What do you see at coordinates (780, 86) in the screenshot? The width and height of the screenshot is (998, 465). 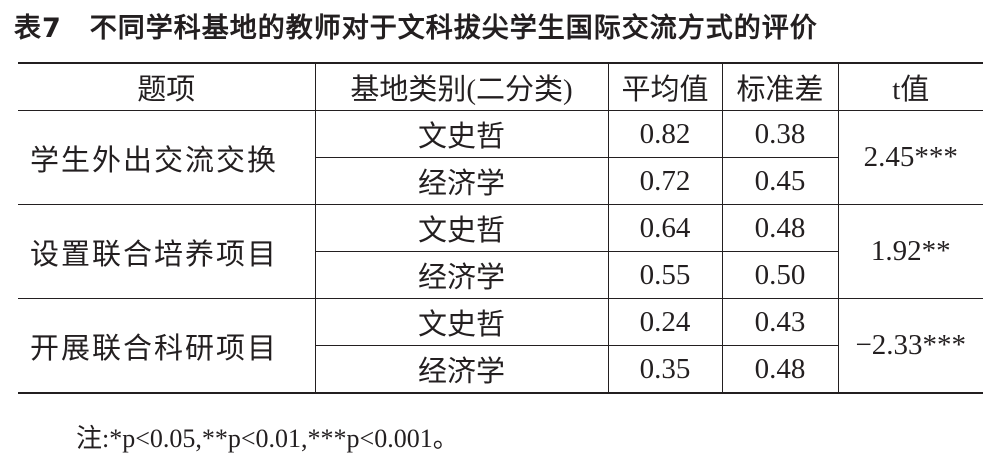 I see `header-cell: 标准差` at bounding box center [780, 86].